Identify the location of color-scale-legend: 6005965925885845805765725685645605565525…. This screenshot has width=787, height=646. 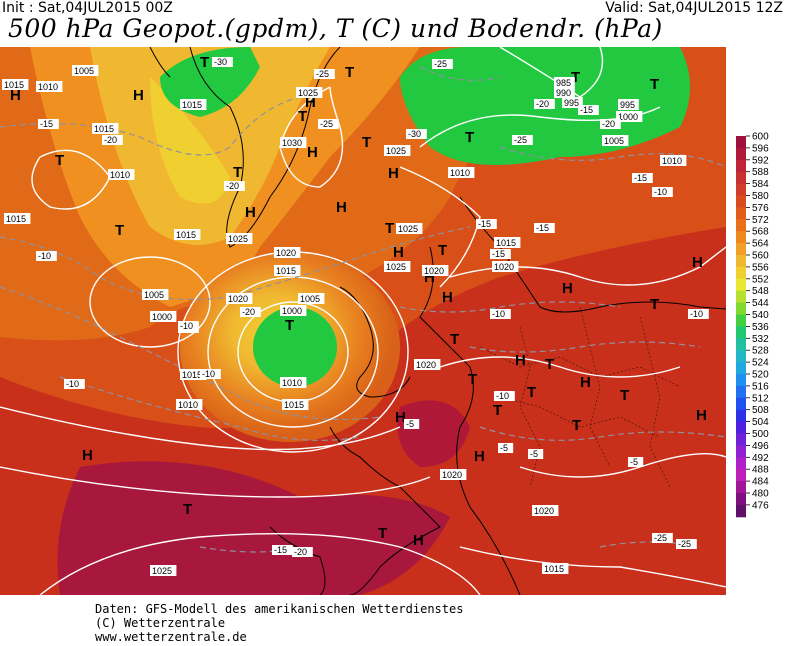
(752, 325).